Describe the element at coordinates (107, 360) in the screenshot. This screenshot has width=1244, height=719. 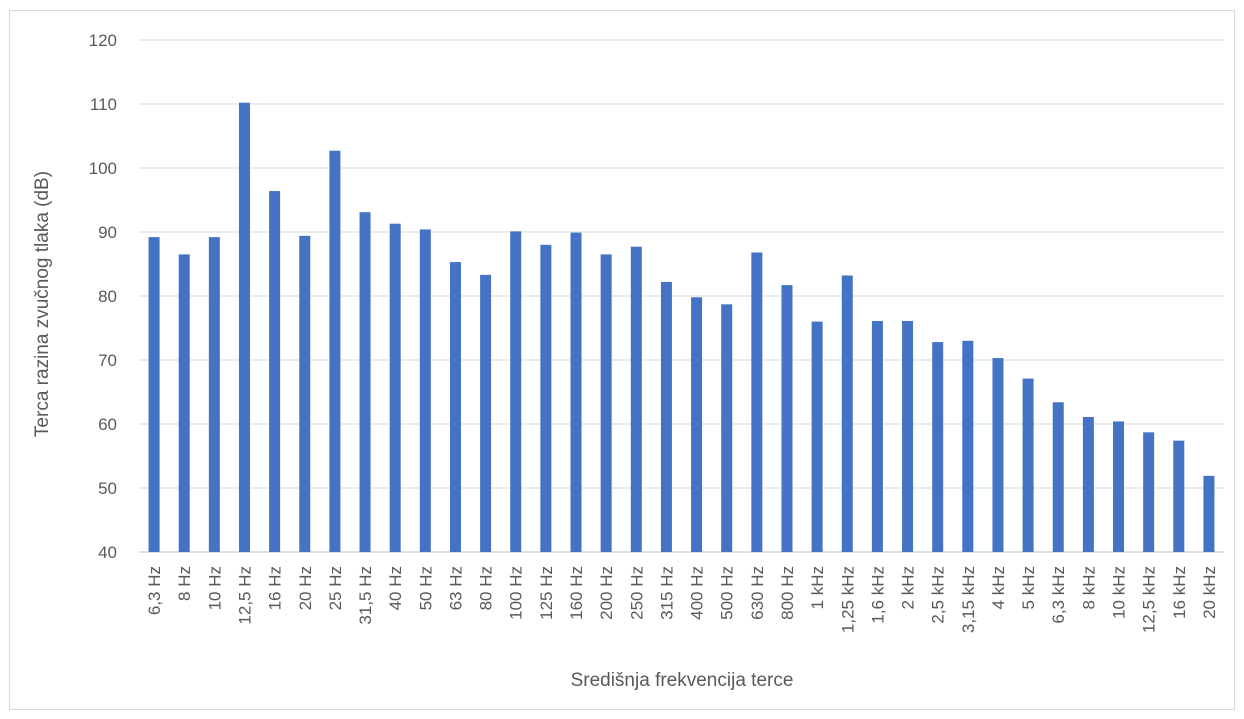
I see `y-tick-label: 70` at that location.